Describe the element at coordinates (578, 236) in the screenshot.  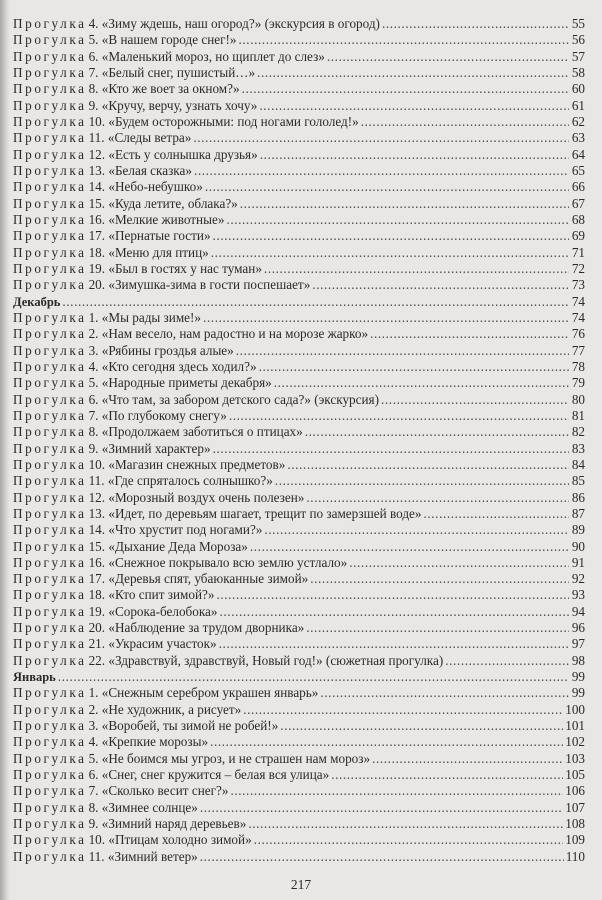
I see `entry-page: 69` at that location.